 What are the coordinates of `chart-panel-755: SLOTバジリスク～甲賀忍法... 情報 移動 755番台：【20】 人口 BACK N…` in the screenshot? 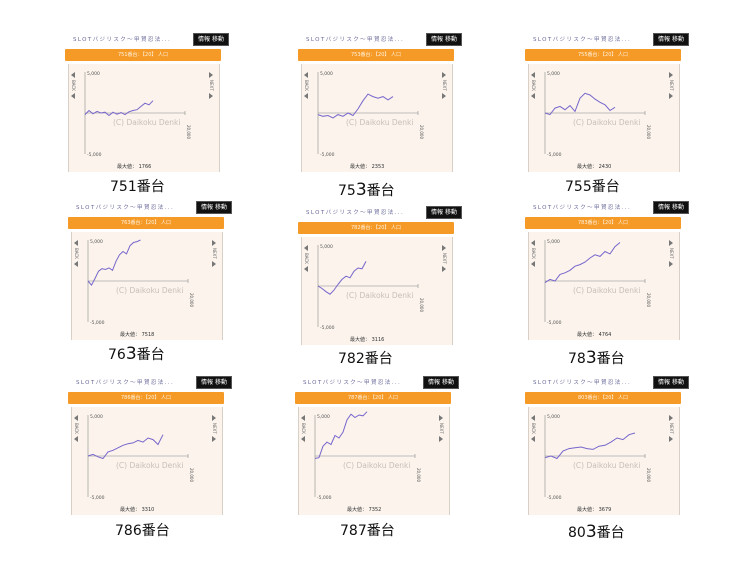 It's located at (603, 103).